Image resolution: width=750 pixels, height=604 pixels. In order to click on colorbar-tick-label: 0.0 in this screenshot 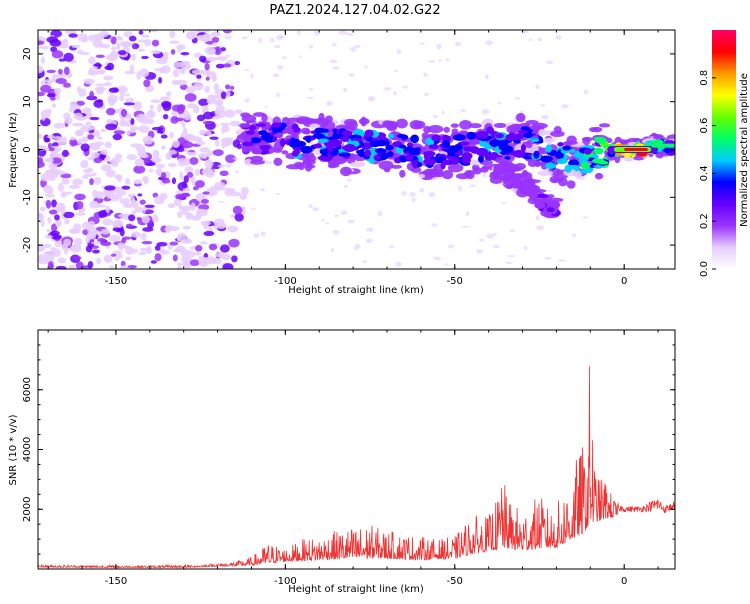, I will do `click(704, 269)`.